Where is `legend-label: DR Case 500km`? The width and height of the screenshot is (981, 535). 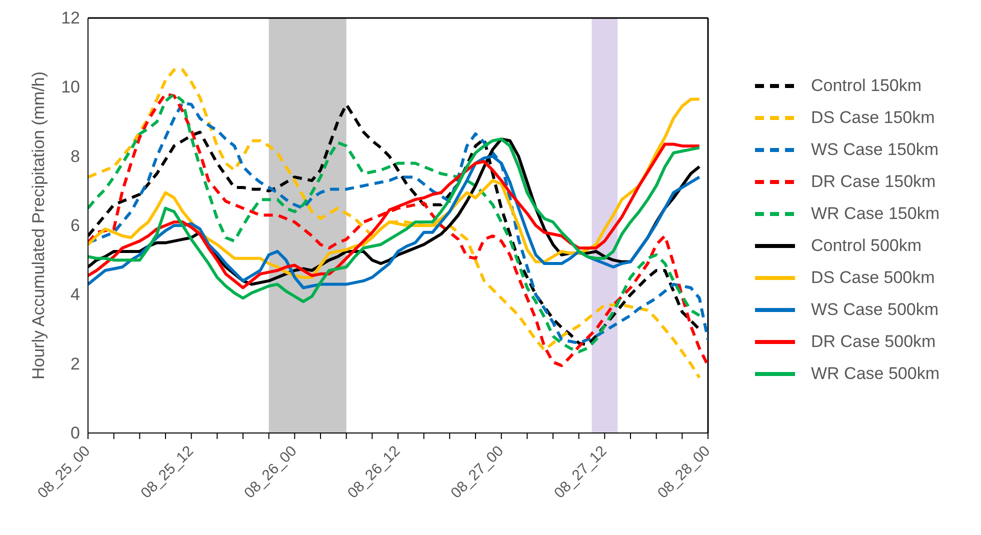 legend-label: DR Case 500km is located at coordinates (873, 342).